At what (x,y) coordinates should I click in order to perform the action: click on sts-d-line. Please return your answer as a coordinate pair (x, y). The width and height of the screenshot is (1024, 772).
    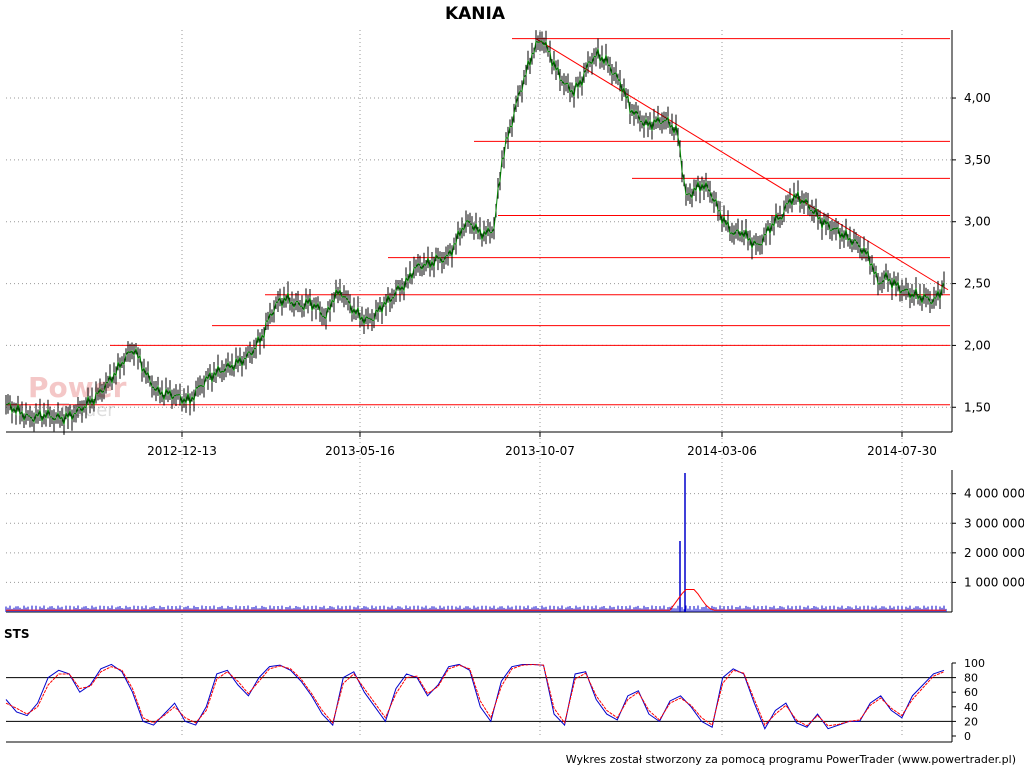
    Looking at the image, I should click on (475, 695).